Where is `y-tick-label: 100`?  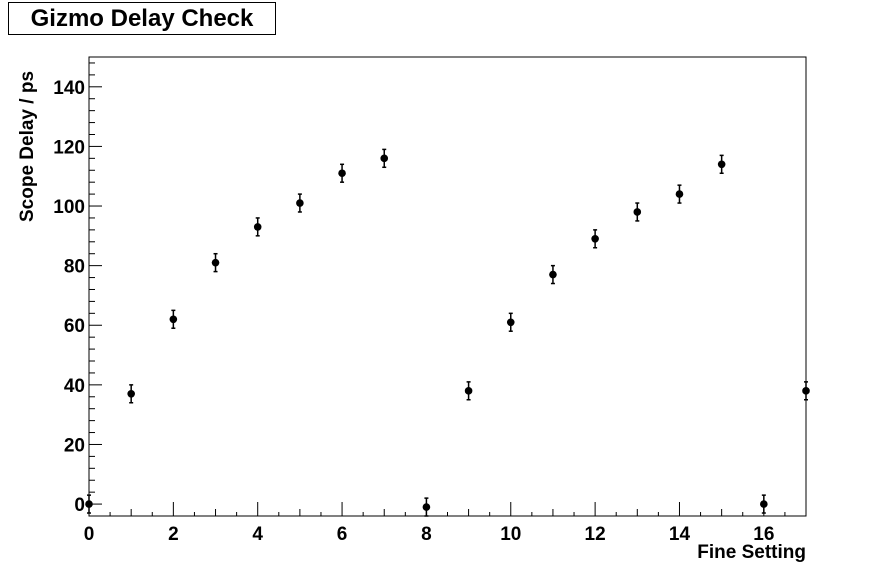 y-tick-label: 100 is located at coordinates (69, 207).